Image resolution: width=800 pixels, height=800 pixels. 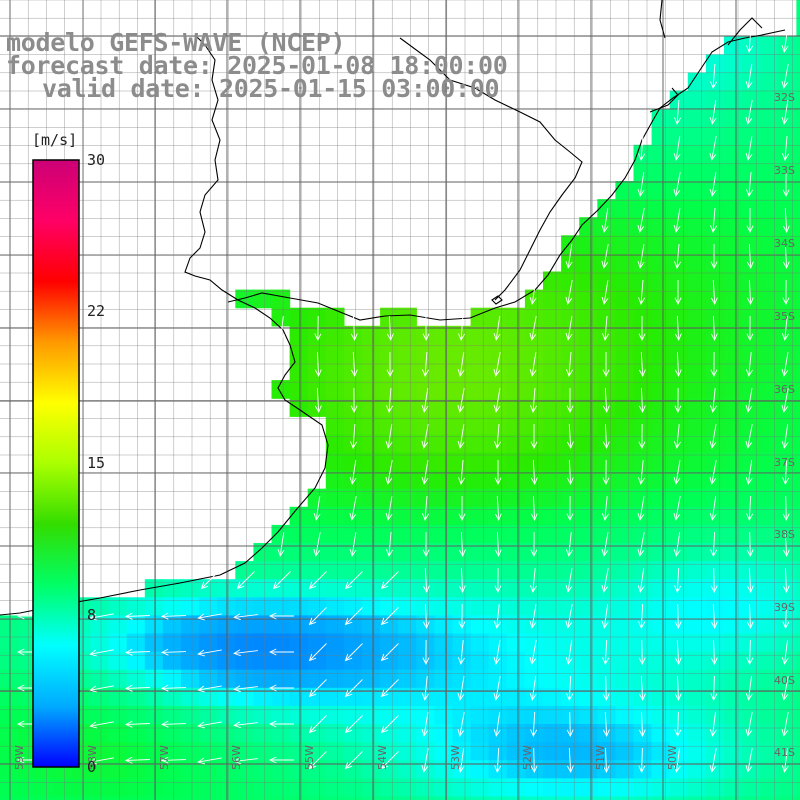 I want to click on latitude-label: 32S, so click(x=784, y=97).